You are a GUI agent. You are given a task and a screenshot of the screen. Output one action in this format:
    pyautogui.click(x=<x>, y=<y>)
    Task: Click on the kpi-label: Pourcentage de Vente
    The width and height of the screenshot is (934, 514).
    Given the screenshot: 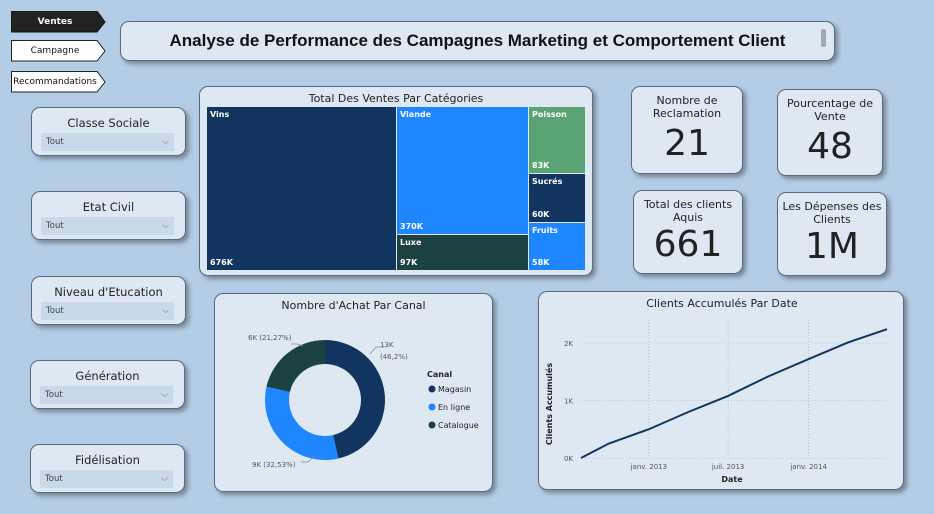 What is the action you would take?
    pyautogui.click(x=830, y=110)
    